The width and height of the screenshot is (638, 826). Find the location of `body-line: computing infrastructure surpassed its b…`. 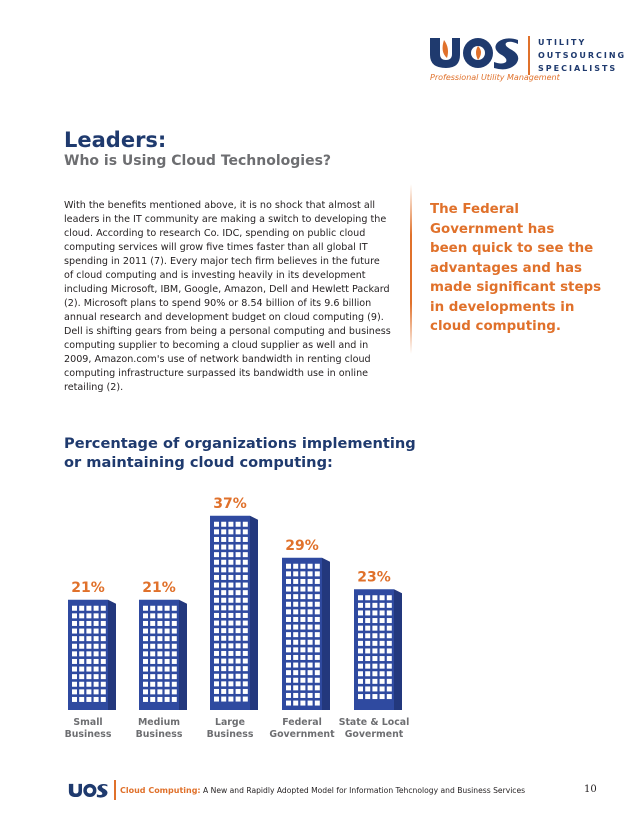

body-line: computing infrastructure surpassed its b… is located at coordinates (216, 373).